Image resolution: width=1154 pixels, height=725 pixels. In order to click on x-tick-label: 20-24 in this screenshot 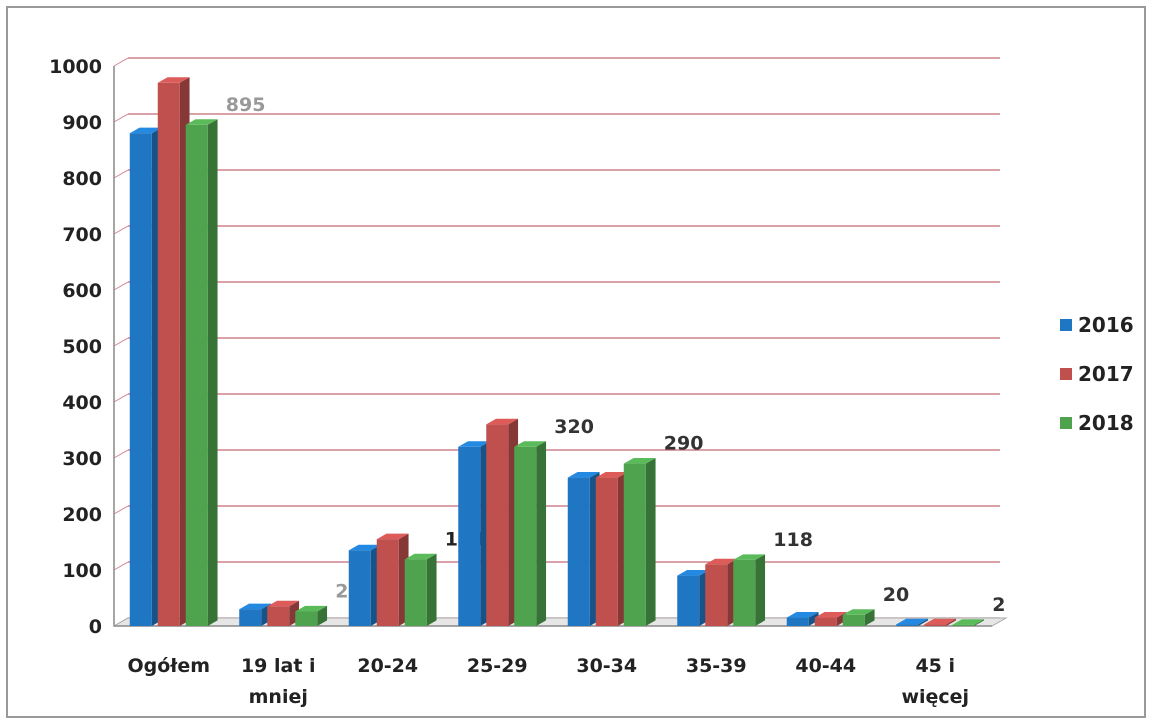, I will do `click(387, 666)`.